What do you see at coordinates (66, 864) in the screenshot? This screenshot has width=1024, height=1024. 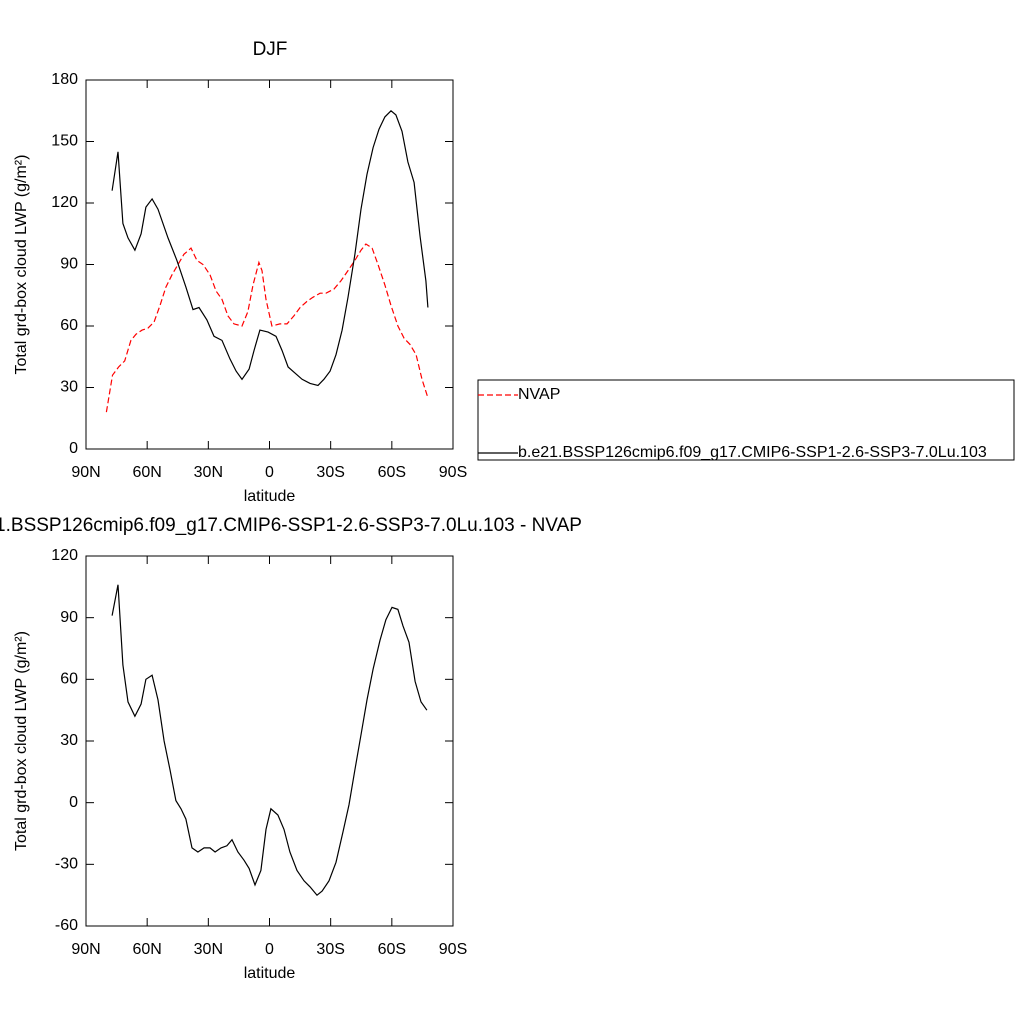 I see `y-tick-label: -30` at bounding box center [66, 864].